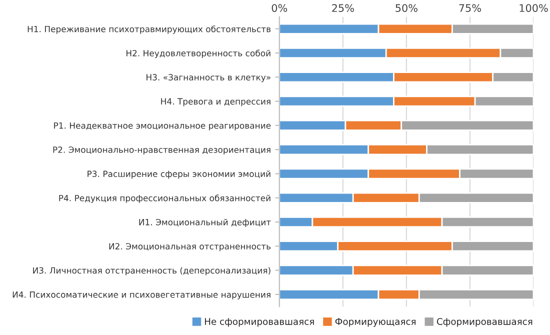 The image size is (550, 335). I want to click on y-tick-label: И4. Психосоматические и психовегетативные нарушения, so click(141, 295).